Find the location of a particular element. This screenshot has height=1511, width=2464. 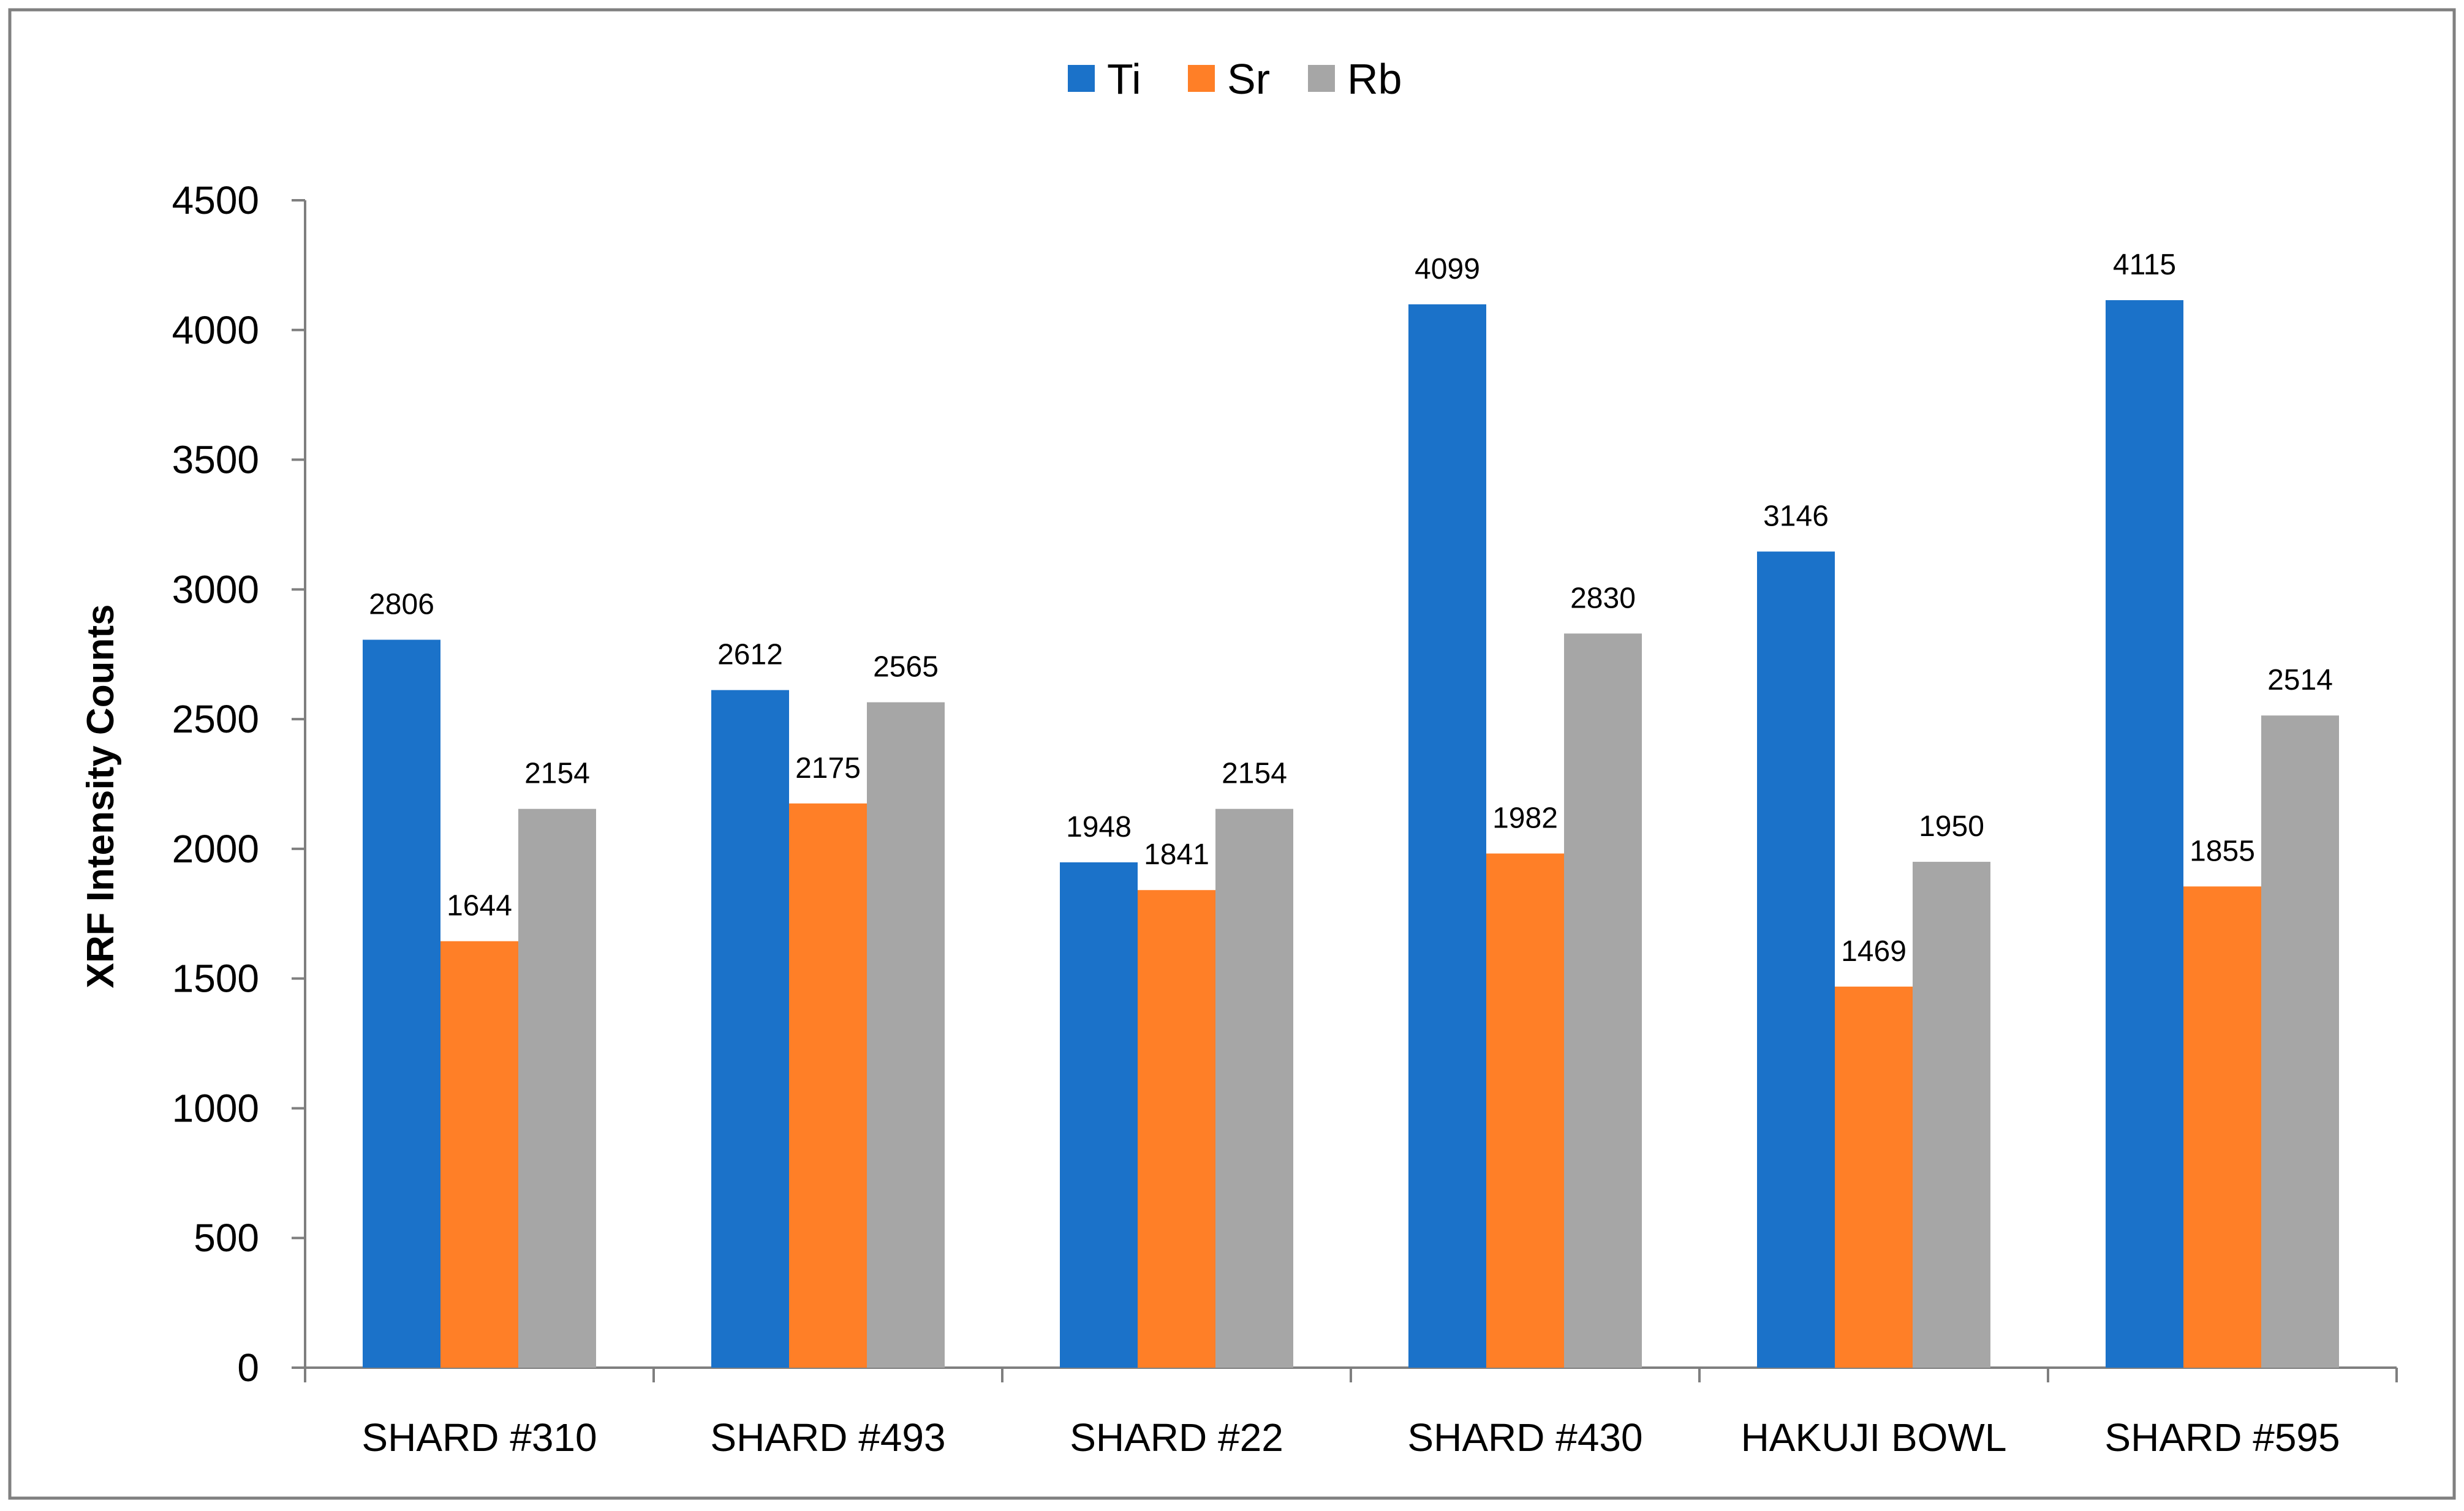

data-label-rb: 2514 is located at coordinates (2300, 680).